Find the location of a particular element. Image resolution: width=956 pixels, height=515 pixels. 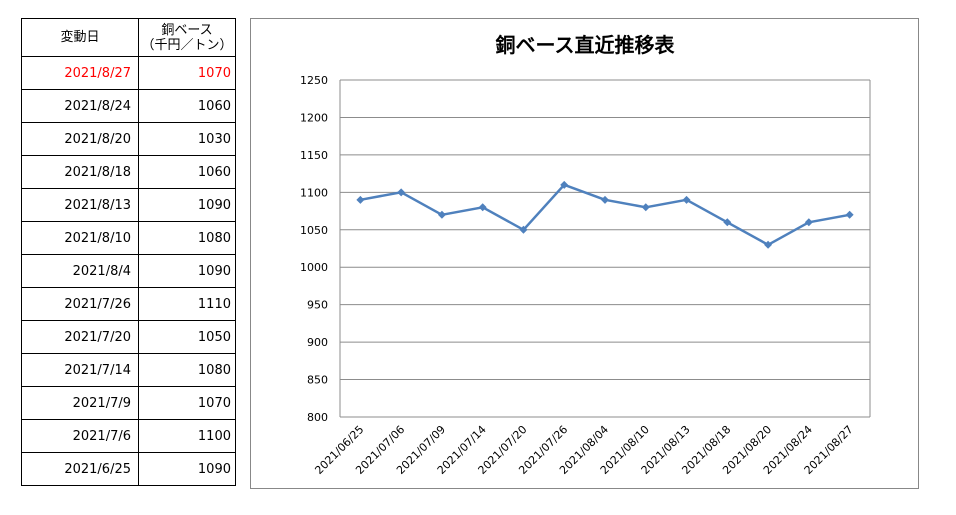

row-date: 2021/7/14 is located at coordinates (80, 370).